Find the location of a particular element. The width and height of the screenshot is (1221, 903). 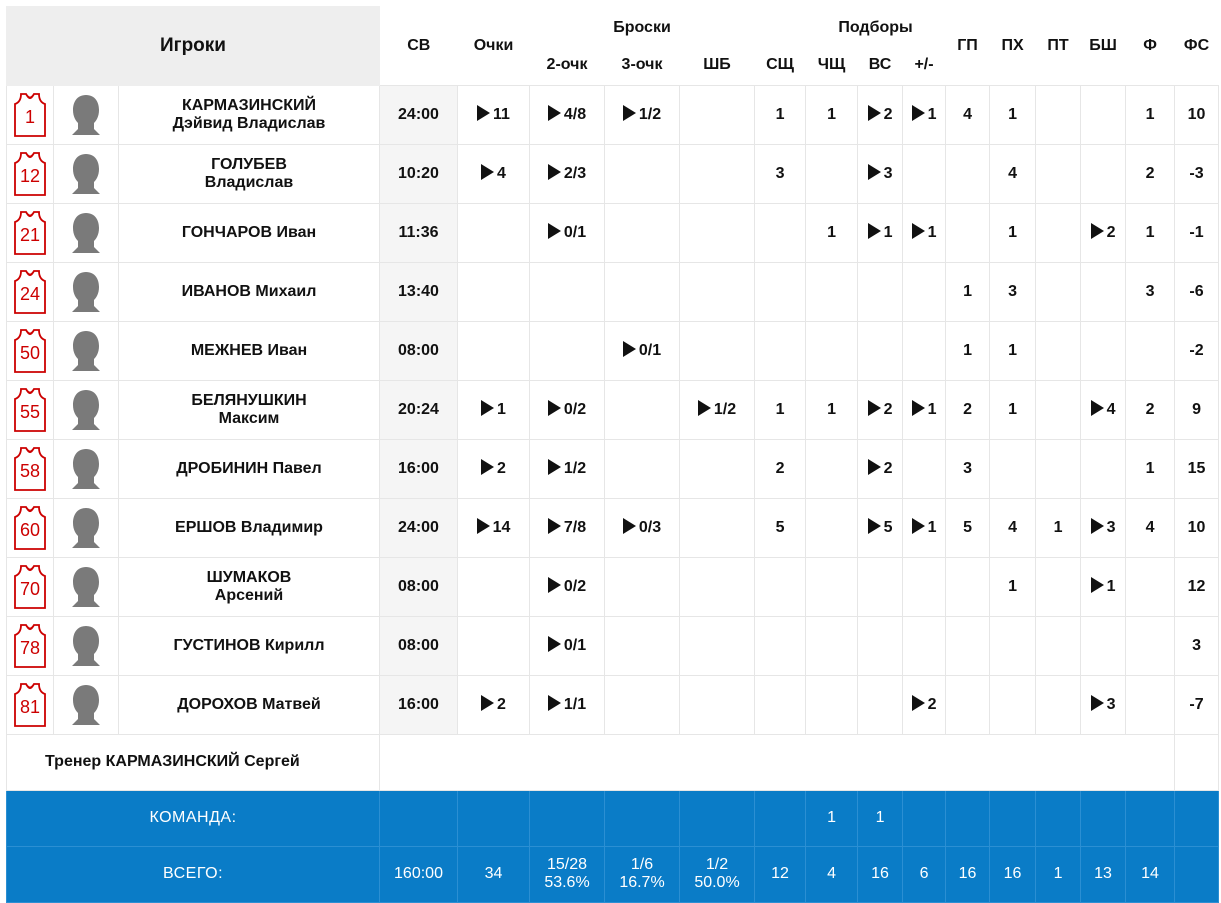

table-row: 24 ИВАНОВ Михаил 13:40 1 3 3 -6 is located at coordinates (613, 291).